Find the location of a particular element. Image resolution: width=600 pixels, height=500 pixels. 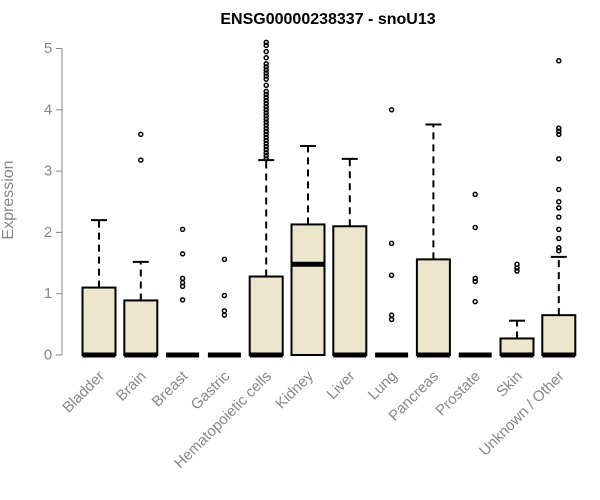

x-tick-label: Skin is located at coordinates (509, 384).